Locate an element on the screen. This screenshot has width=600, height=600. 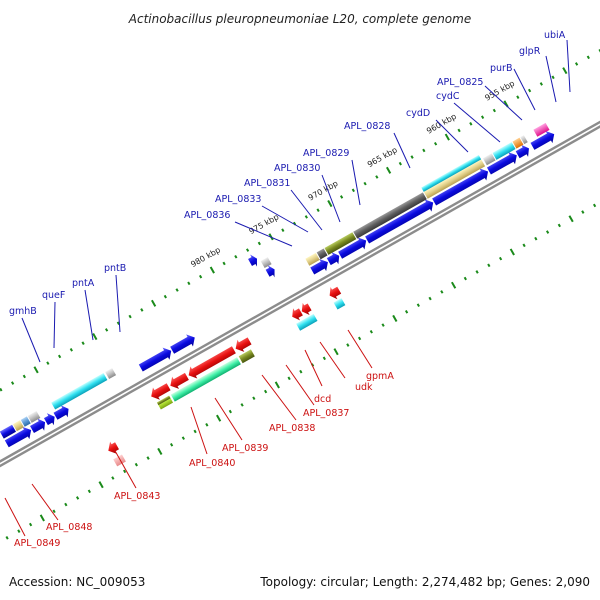
gene-label-udk: udk is located at coordinates (364, 387).